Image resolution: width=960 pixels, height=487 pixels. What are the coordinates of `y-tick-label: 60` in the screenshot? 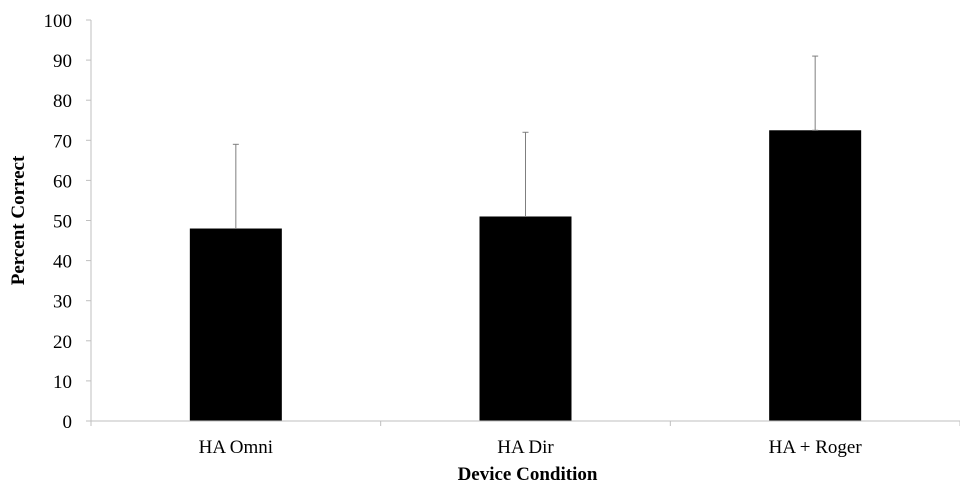 It's located at (62, 181).